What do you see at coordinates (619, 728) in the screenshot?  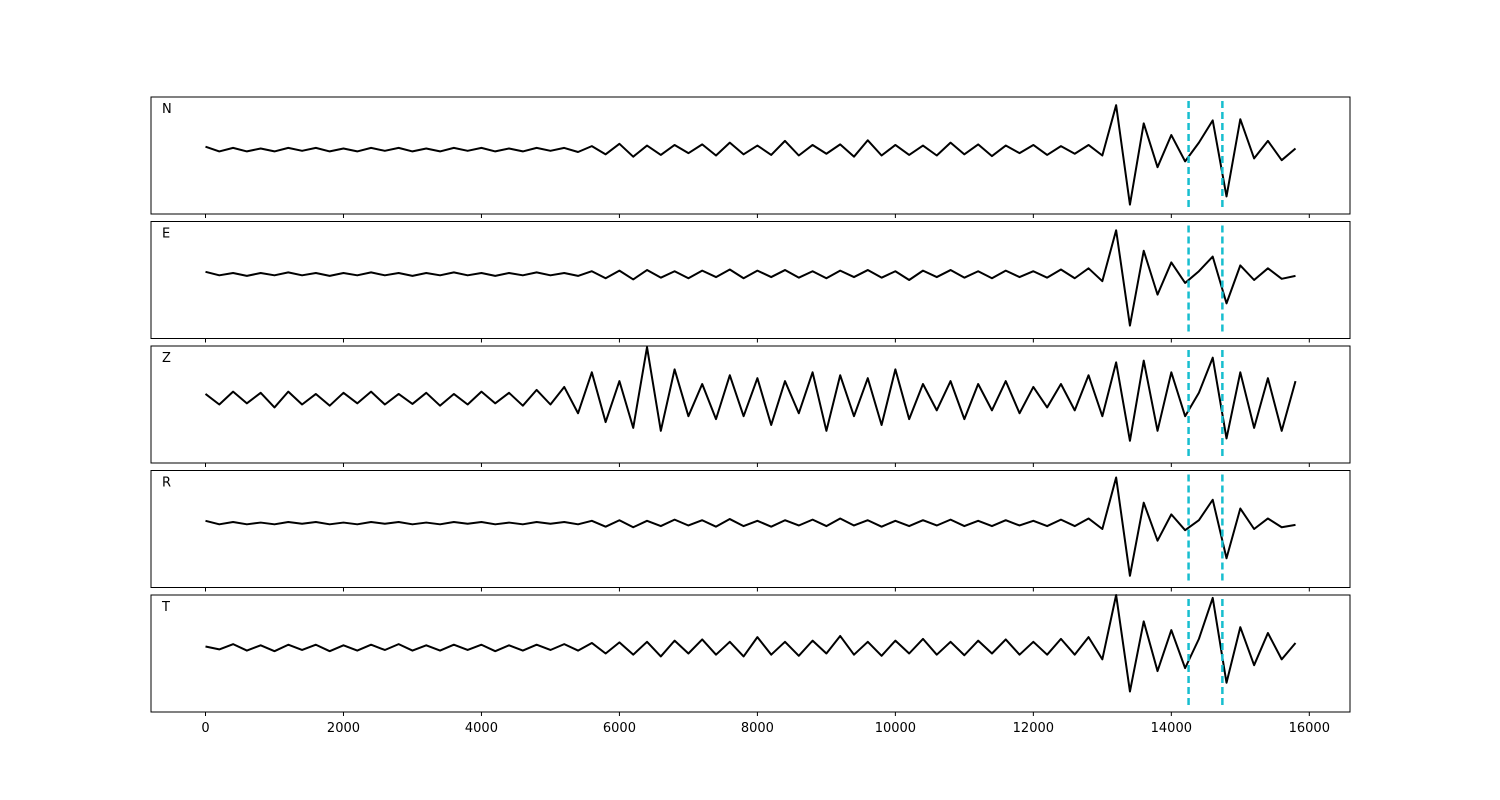 I see `x-tick-label: 6000` at bounding box center [619, 728].